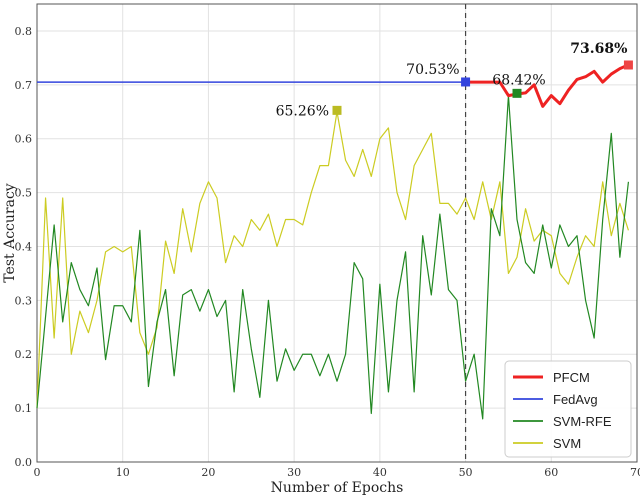 This screenshot has height=496, width=640. What do you see at coordinates (380, 472) in the screenshot?
I see `x-tick-label: 40` at bounding box center [380, 472].